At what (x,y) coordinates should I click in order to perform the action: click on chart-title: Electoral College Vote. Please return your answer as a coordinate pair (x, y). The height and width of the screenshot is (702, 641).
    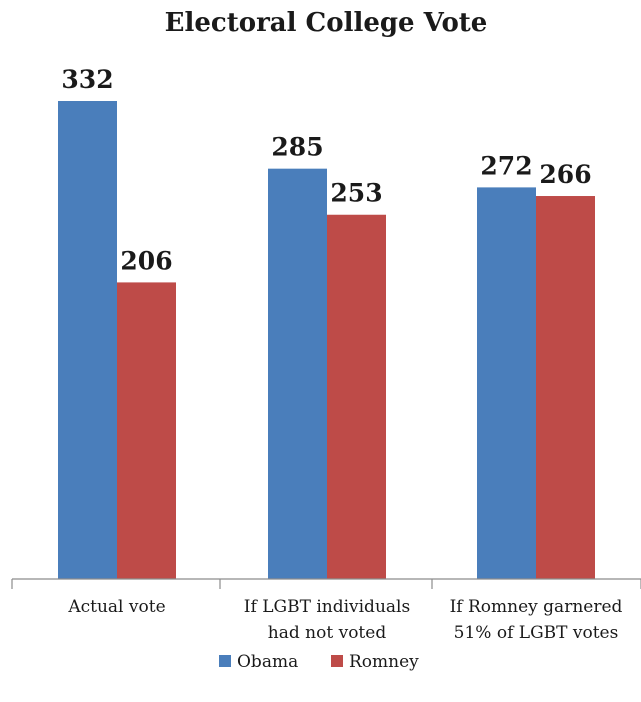
    Looking at the image, I should click on (326, 23).